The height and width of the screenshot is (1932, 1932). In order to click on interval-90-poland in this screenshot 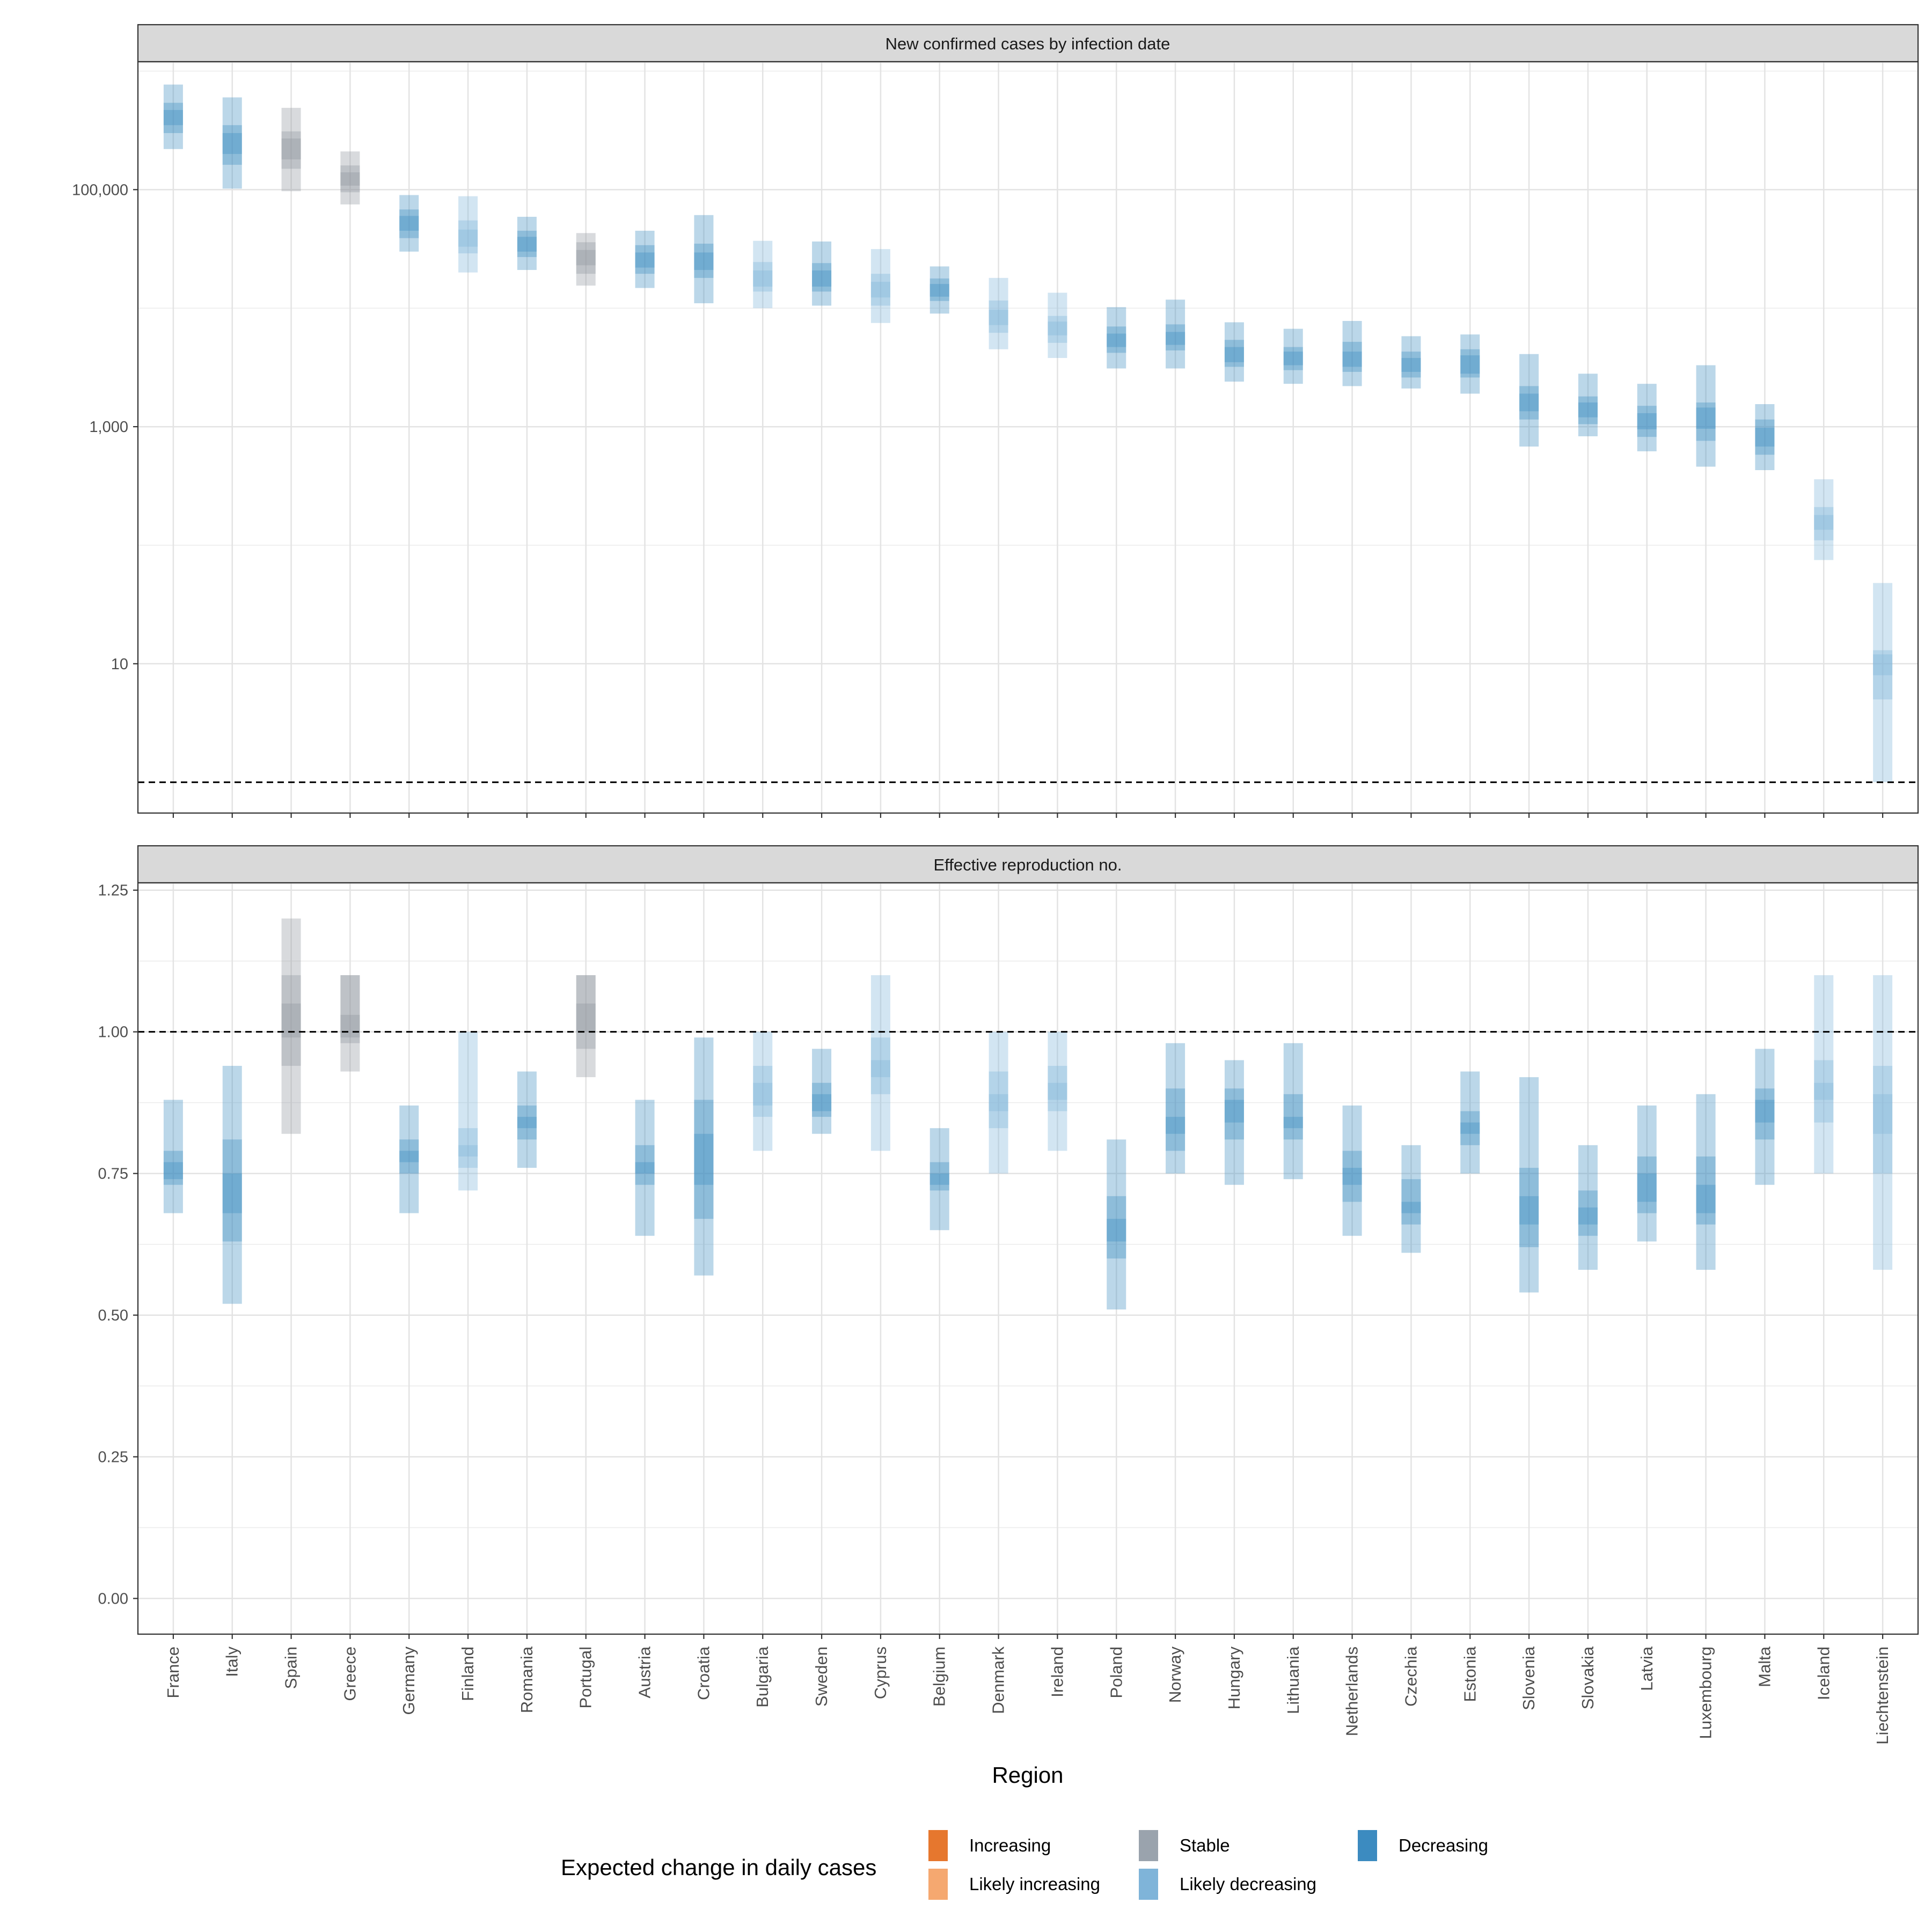, I will do `click(1116, 338)`.